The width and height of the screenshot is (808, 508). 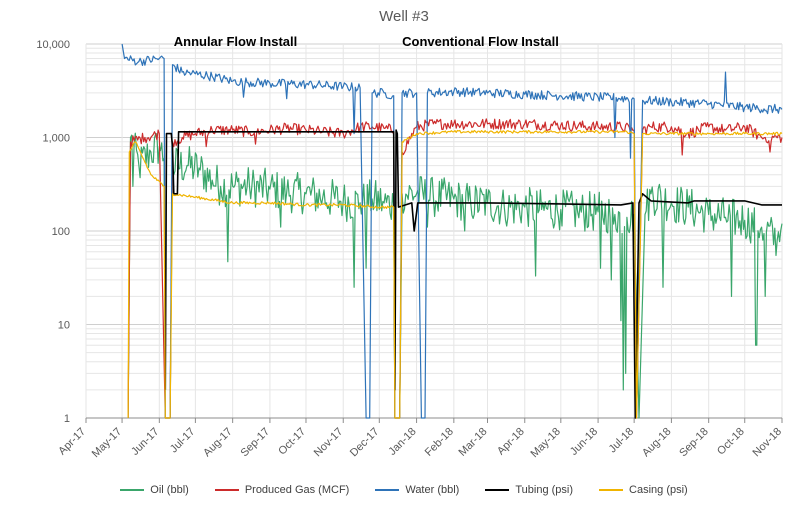 What do you see at coordinates (658, 490) in the screenshot?
I see `legend-label: Casing (psi)` at bounding box center [658, 490].